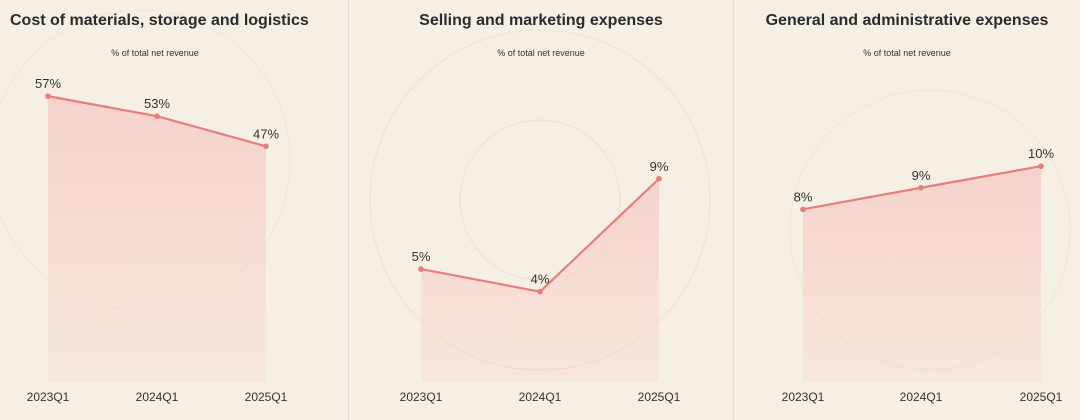 The height and width of the screenshot is (420, 1080). I want to click on data-label: 53%, so click(157, 103).